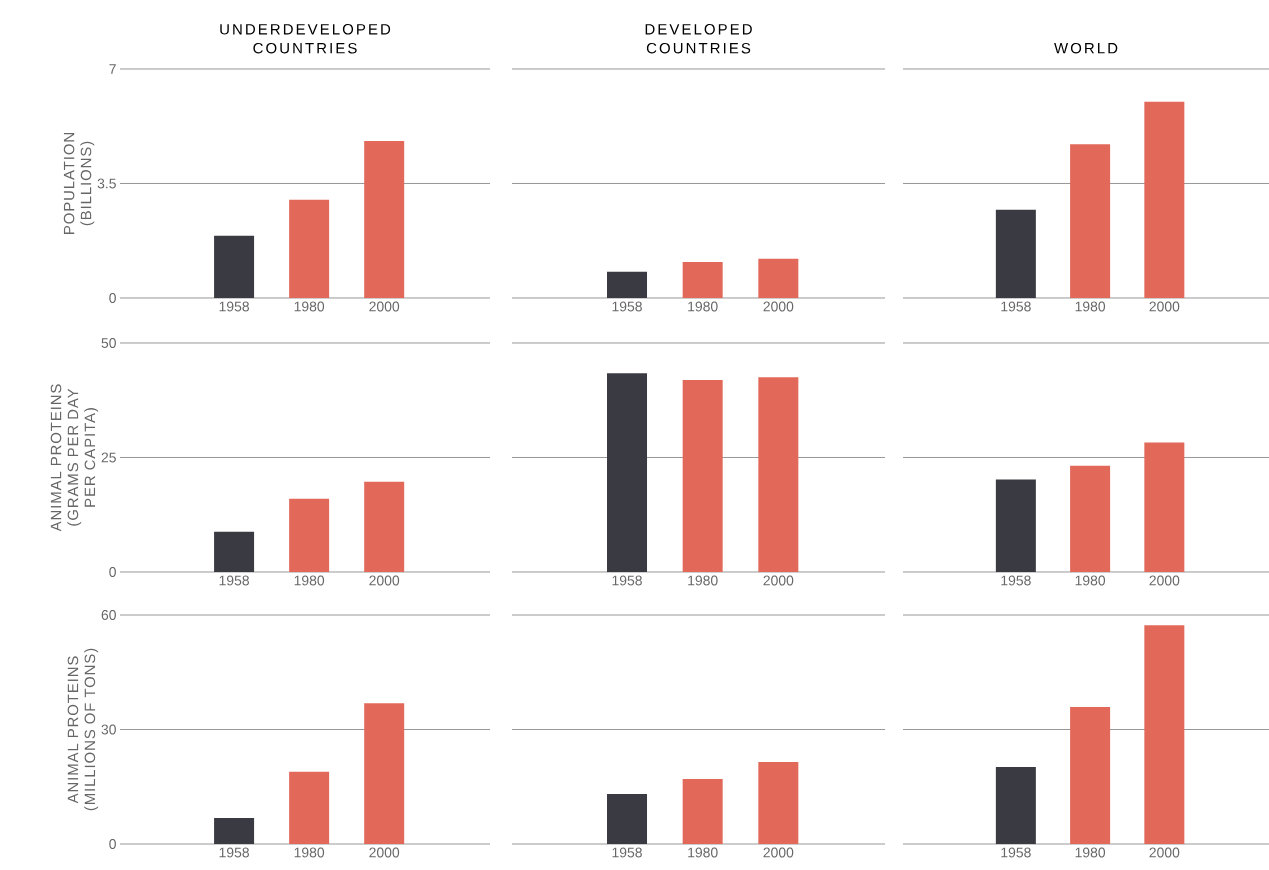 The image size is (1269, 870). I want to click on y-tick-label: 25, so click(108, 457).